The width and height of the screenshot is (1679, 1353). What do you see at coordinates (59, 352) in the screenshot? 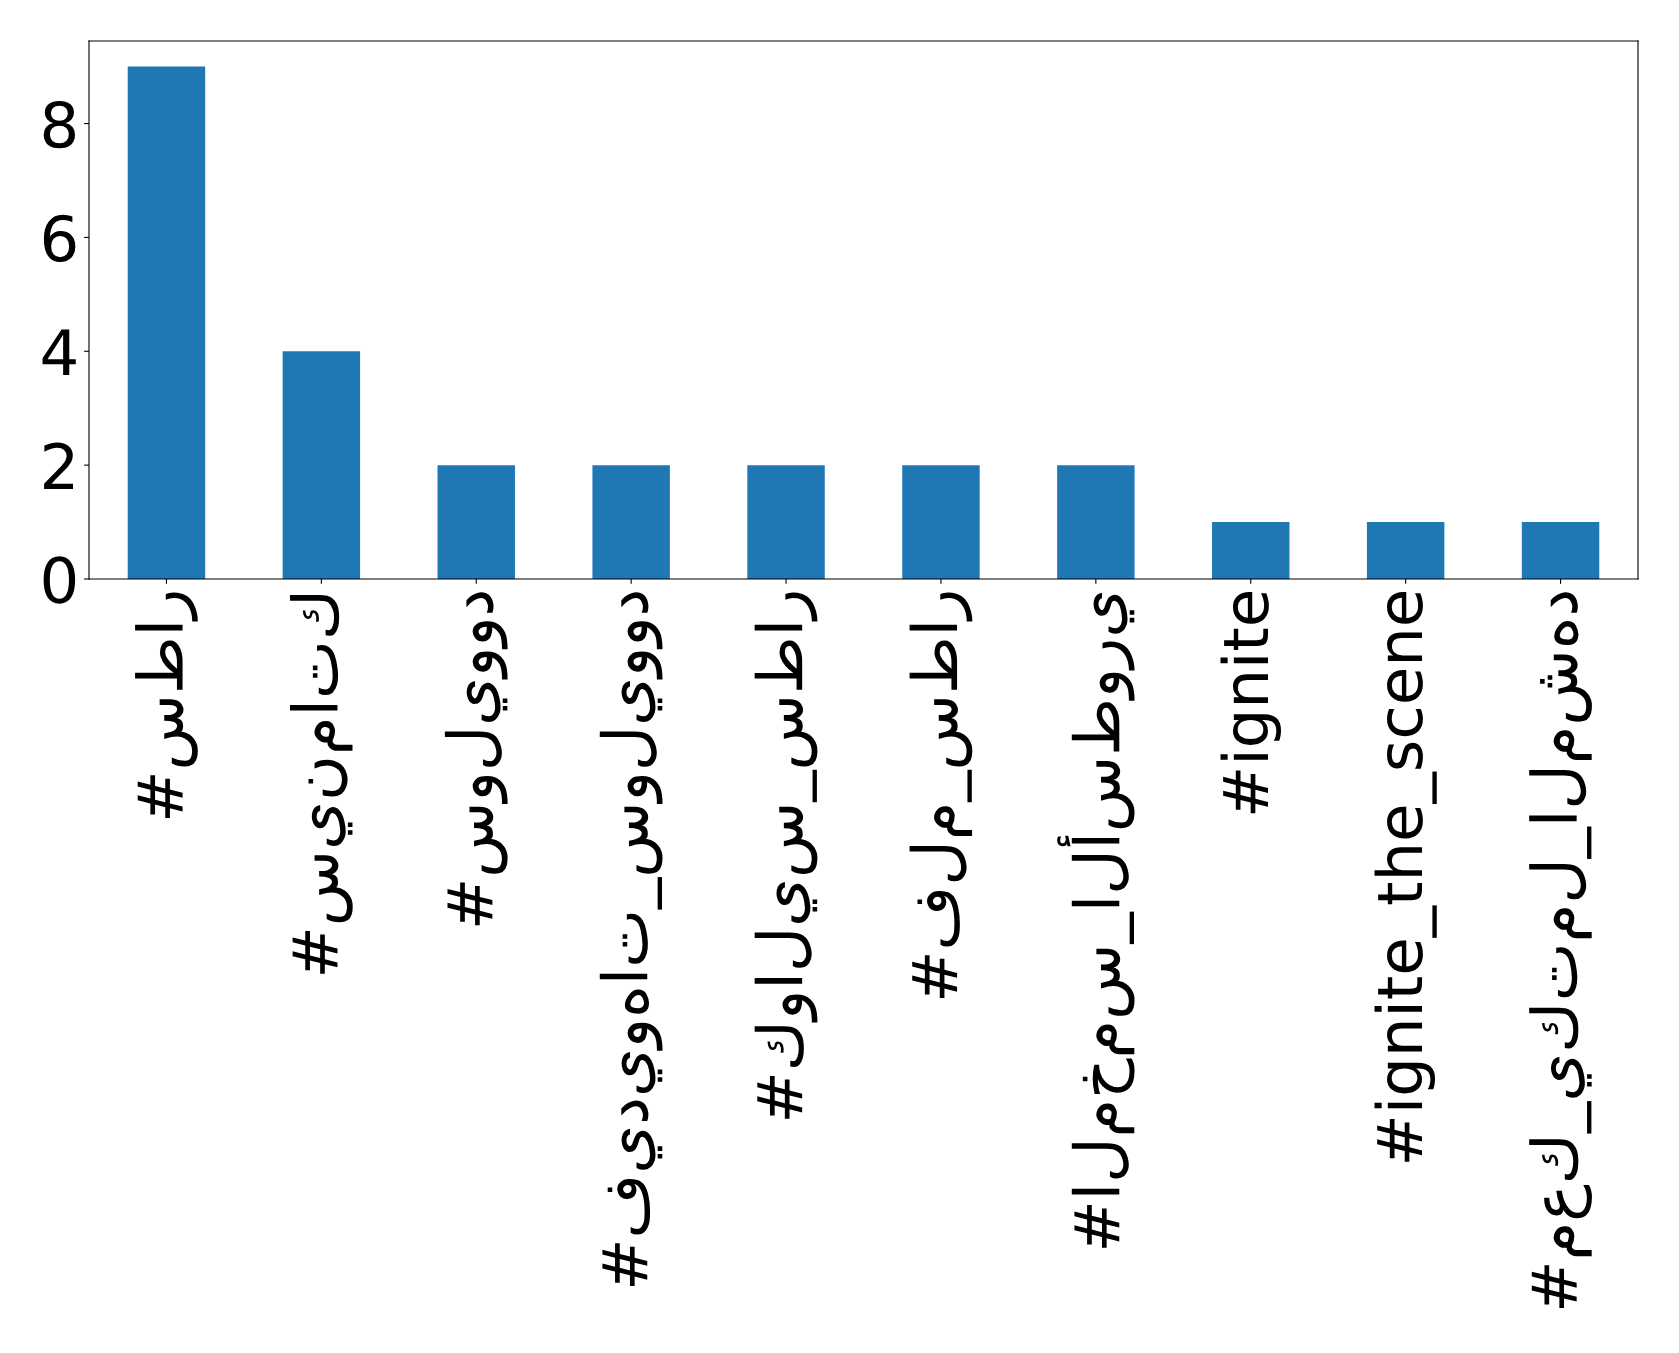
I see `y-tick-label: 4` at bounding box center [59, 352].